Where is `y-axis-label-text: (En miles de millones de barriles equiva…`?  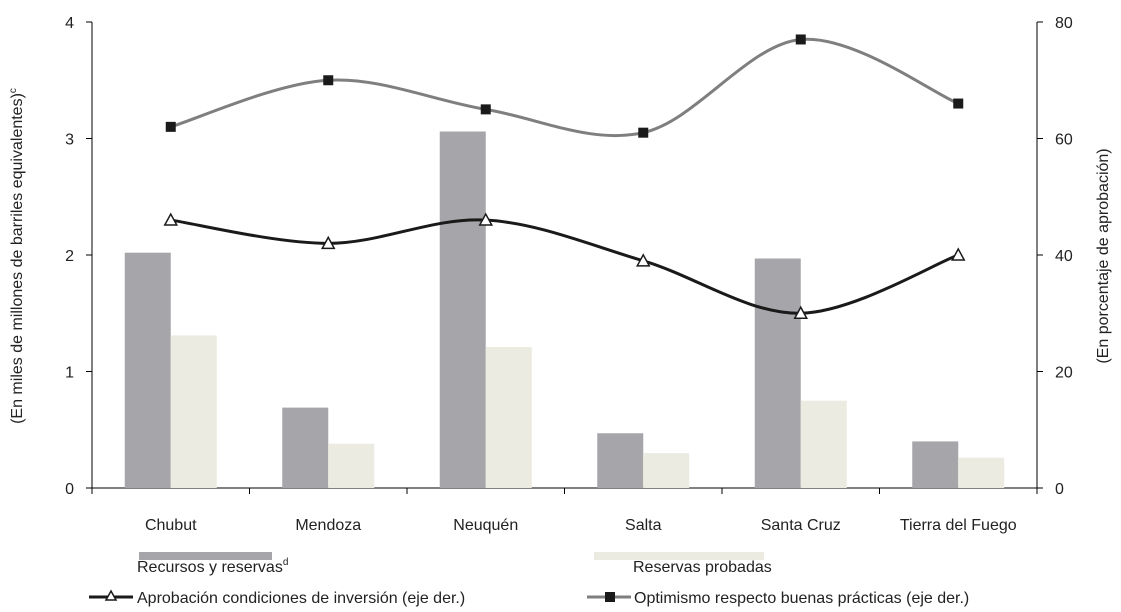
y-axis-label-text: (En miles de millones de barriles equiva… is located at coordinates (17, 258).